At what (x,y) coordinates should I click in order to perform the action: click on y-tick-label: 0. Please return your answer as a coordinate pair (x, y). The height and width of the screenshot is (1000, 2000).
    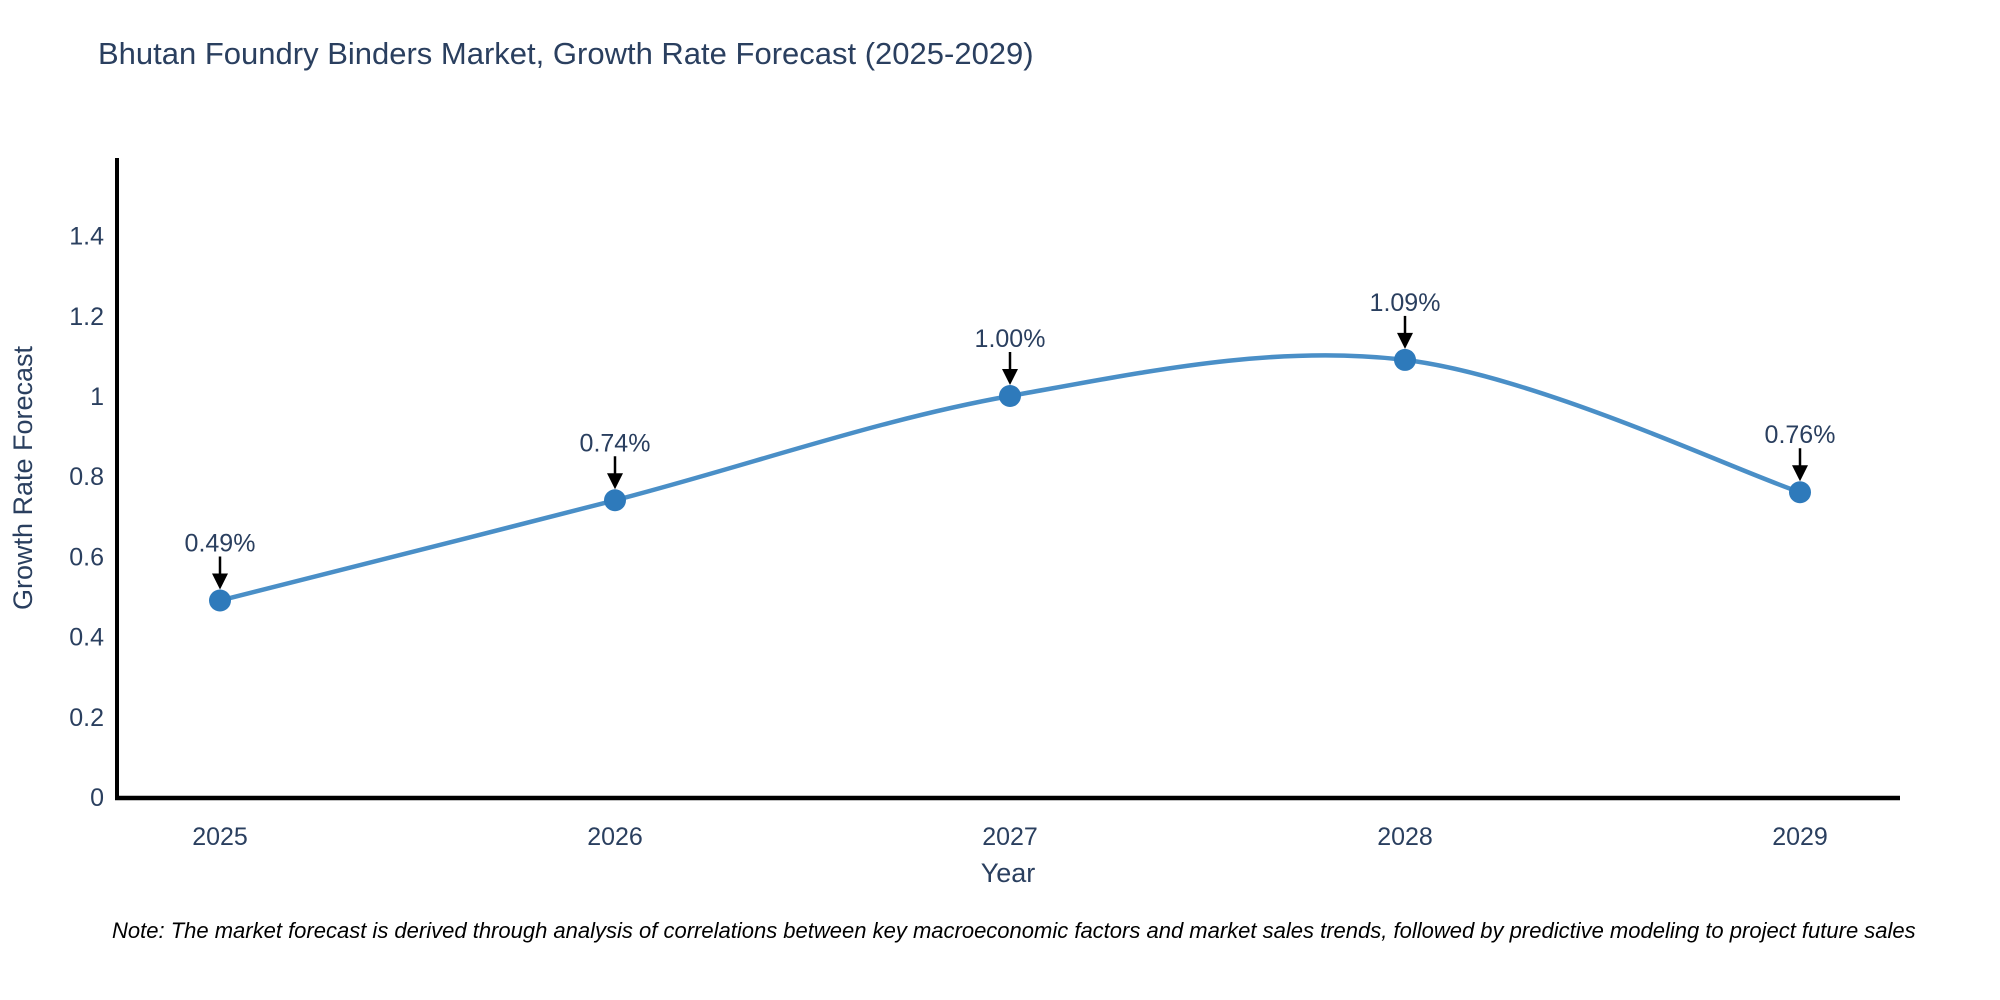
    Looking at the image, I should click on (97, 798).